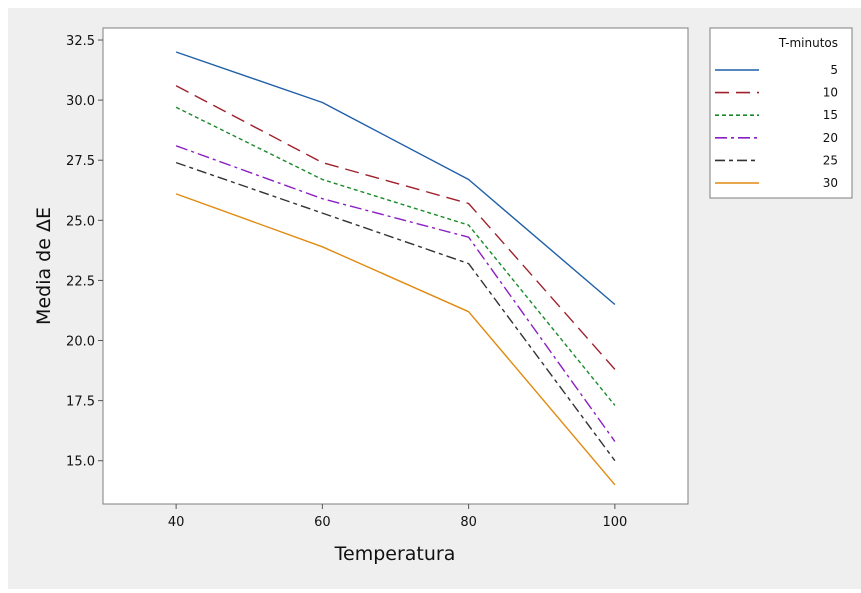  Describe the element at coordinates (808, 43) in the screenshot. I see `legend-title: T-minutos` at that location.